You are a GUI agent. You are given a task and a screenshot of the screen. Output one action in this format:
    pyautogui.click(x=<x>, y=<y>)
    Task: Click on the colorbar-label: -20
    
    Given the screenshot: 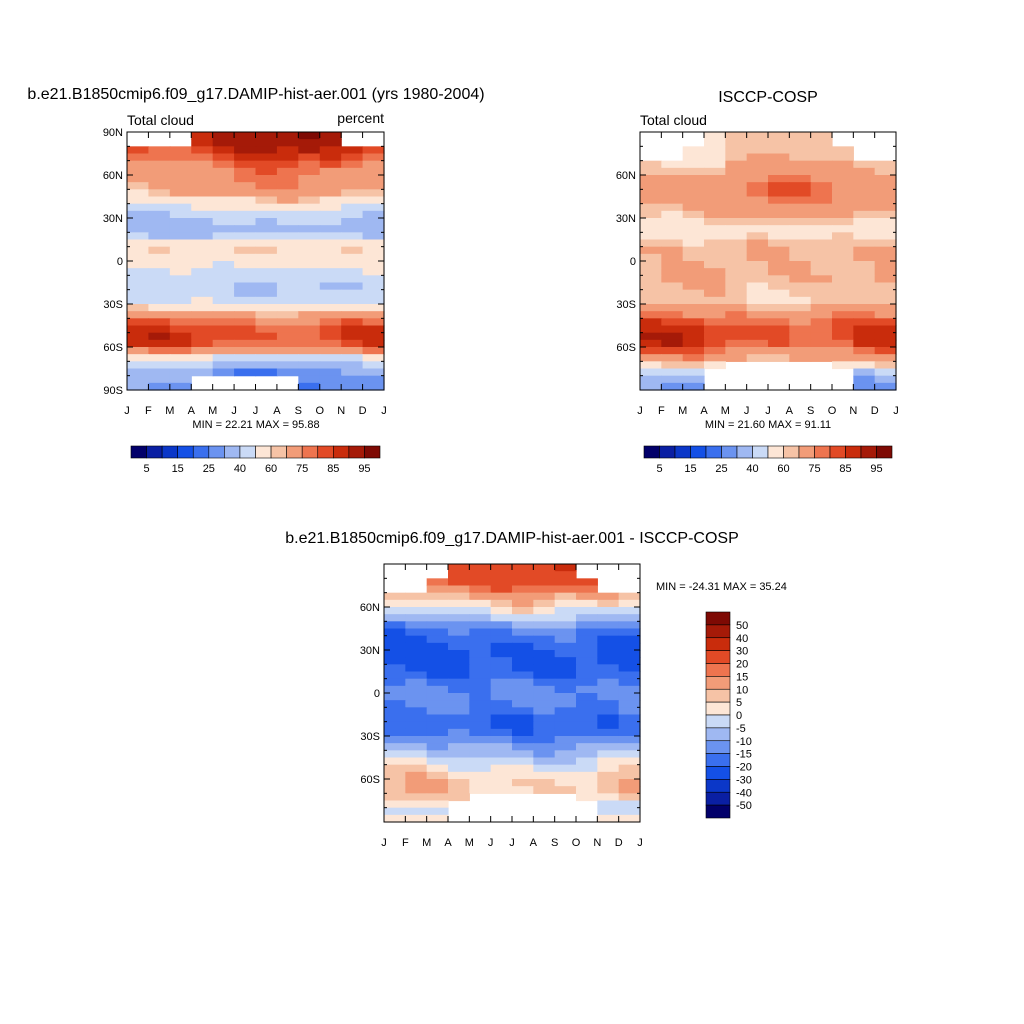 What is the action you would take?
    pyautogui.click(x=744, y=768)
    